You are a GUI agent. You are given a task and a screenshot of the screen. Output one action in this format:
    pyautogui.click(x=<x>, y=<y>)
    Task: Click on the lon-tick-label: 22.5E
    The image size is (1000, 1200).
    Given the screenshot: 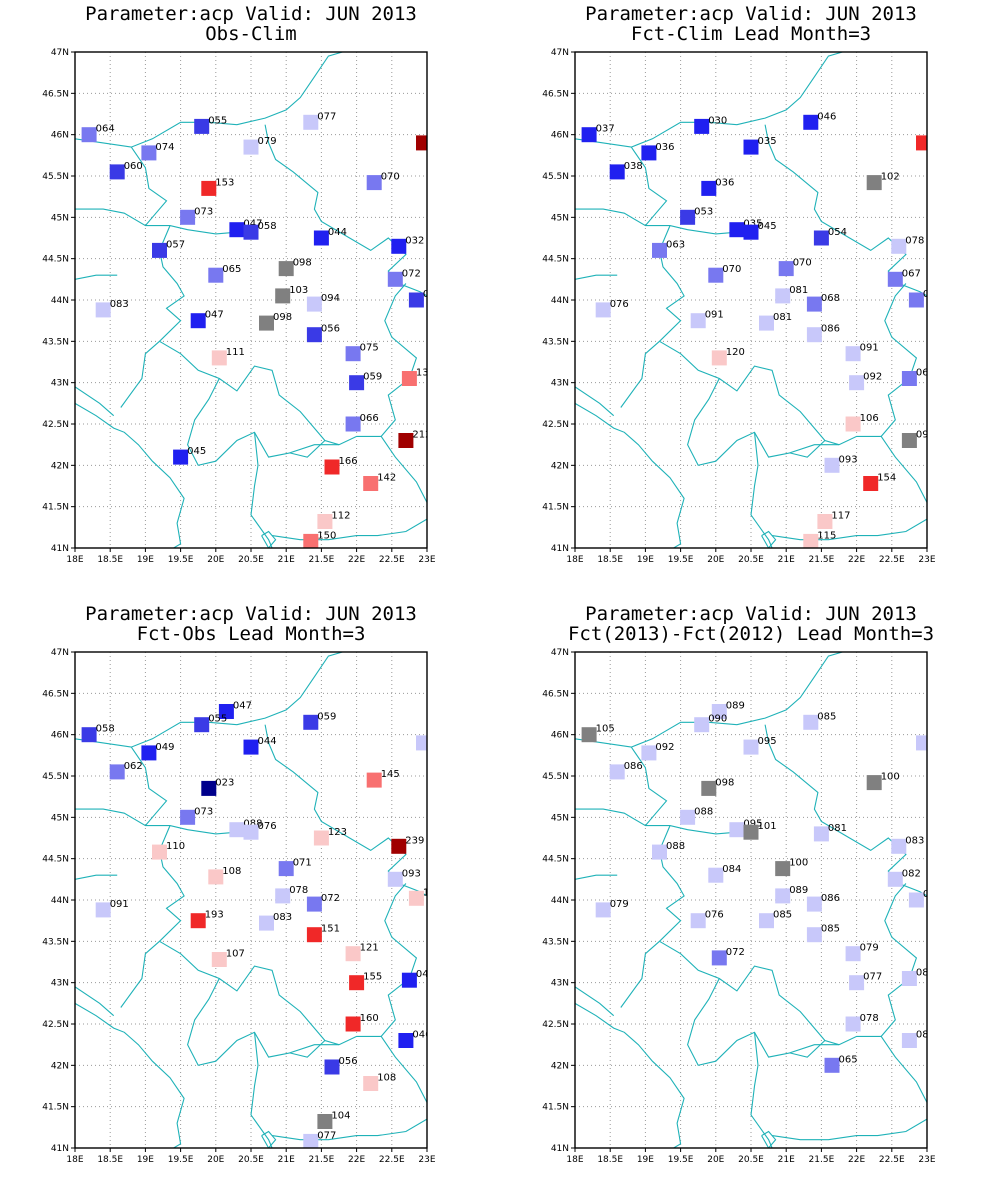 What is the action you would take?
    pyautogui.click(x=892, y=1160)
    